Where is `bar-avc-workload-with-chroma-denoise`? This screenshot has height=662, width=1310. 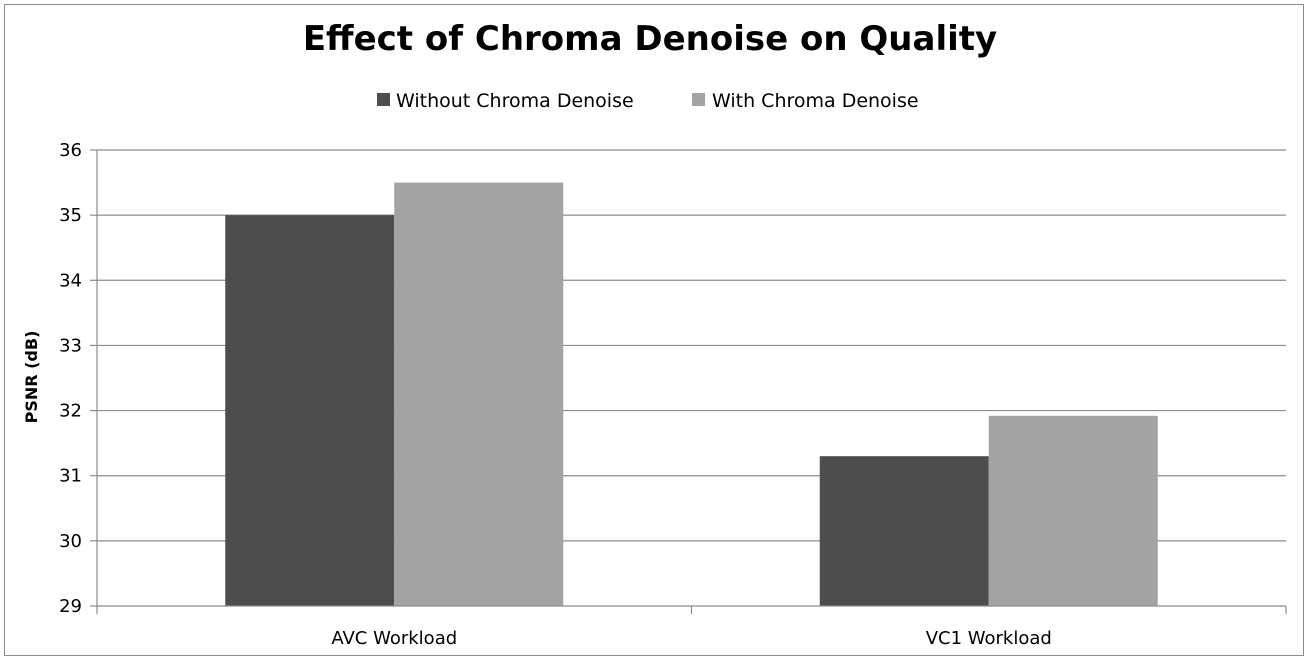
bar-avc-workload-with-chroma-denoise is located at coordinates (479, 394).